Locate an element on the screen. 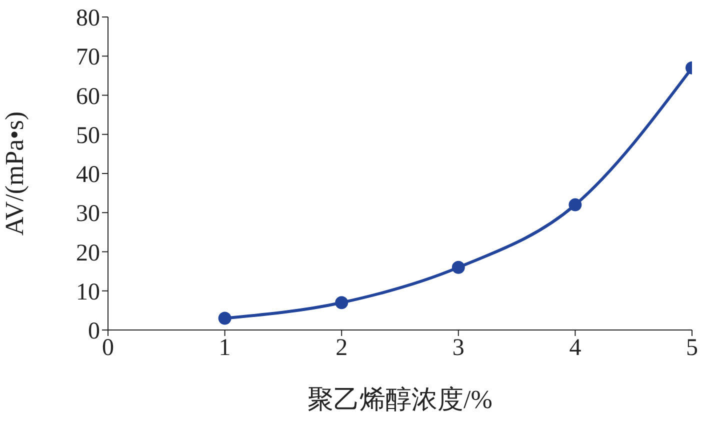 The image size is (702, 422). x-axis-title: 聚乙烯醇浓度/% is located at coordinates (400, 399).